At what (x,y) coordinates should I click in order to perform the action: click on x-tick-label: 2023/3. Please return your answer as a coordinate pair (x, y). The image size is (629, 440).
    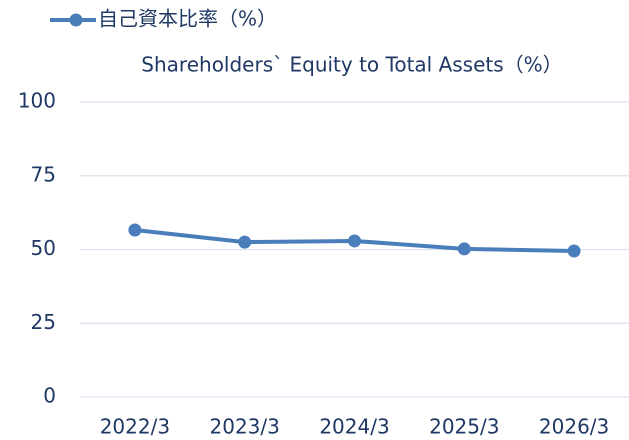
    Looking at the image, I should click on (245, 427).